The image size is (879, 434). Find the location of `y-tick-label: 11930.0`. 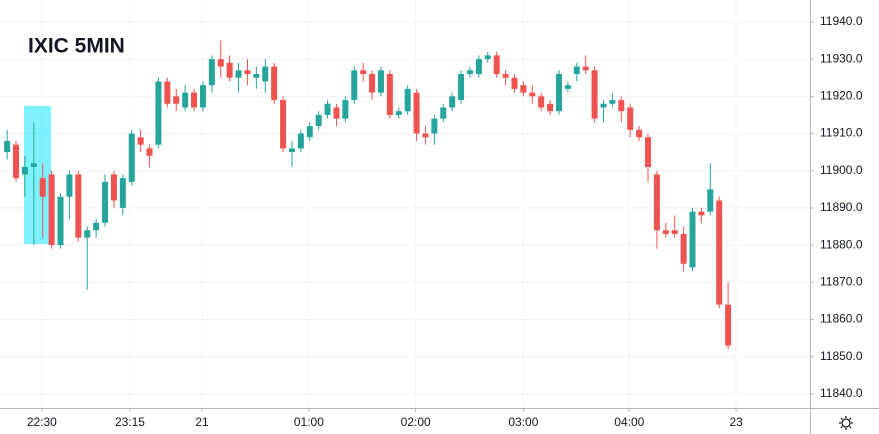

y-tick-label: 11930.0 is located at coordinates (841, 58).